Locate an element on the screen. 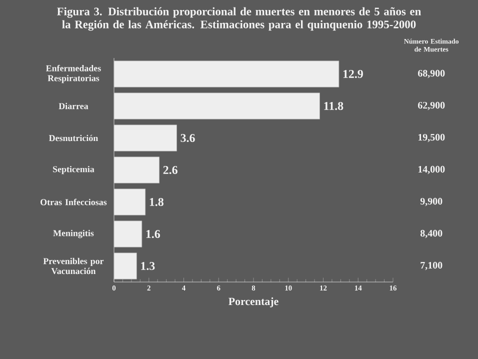 The width and height of the screenshot is (478, 359). y-tick-label: Enfermedades Respiratorias is located at coordinates (73, 74).